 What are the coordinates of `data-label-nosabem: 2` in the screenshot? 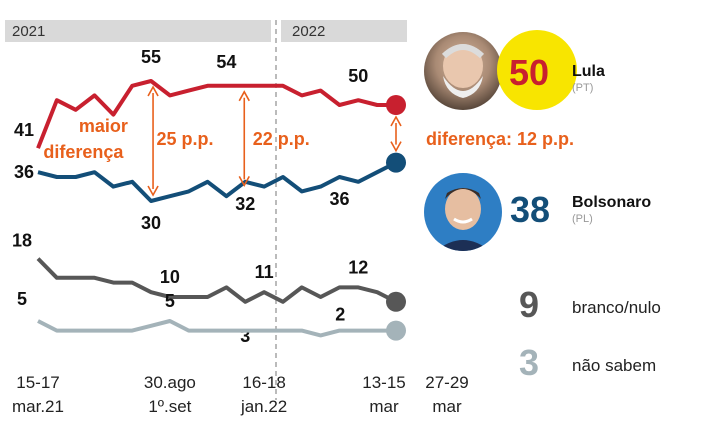 It's located at (340, 315).